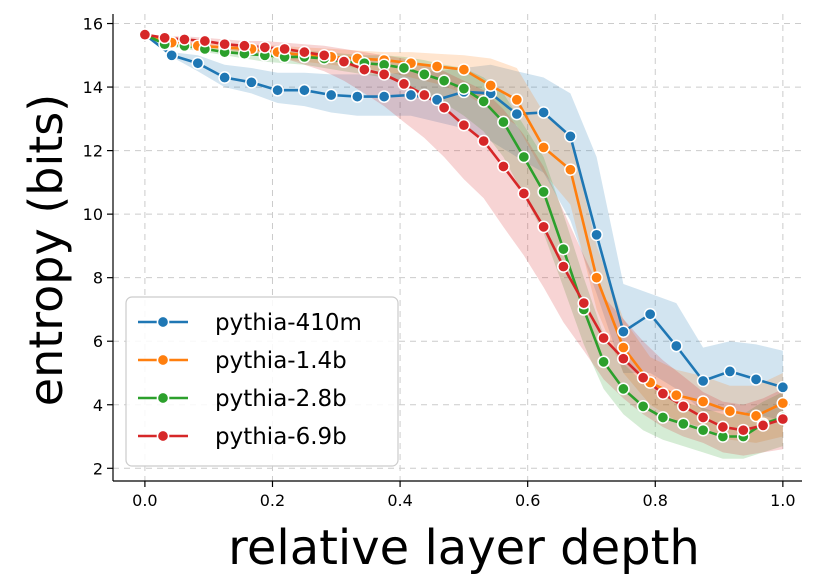 The image size is (831, 587). I want to click on x-tick-label-5: 1.0, so click(782, 500).